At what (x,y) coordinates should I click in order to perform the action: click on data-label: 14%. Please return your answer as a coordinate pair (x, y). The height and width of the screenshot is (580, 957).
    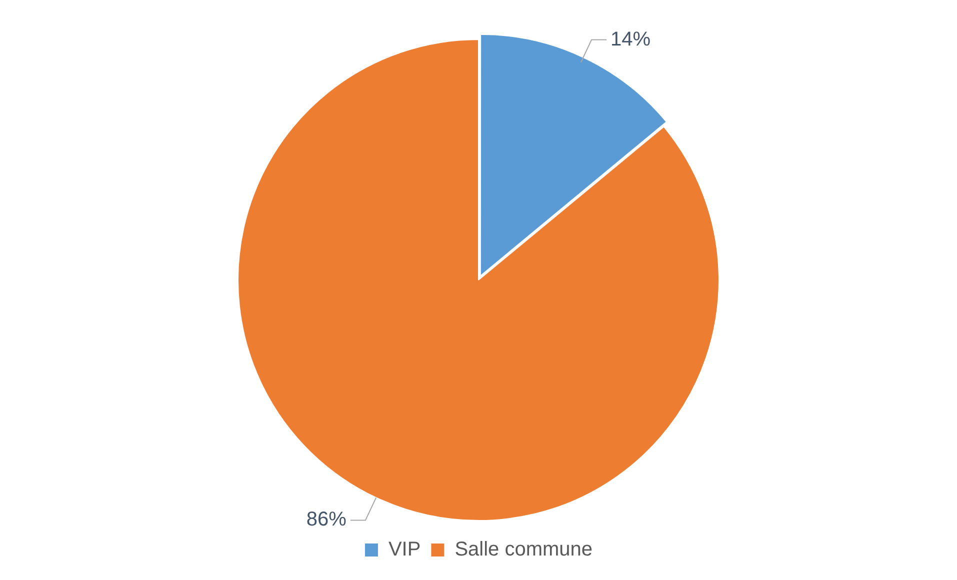
    Looking at the image, I should click on (630, 39).